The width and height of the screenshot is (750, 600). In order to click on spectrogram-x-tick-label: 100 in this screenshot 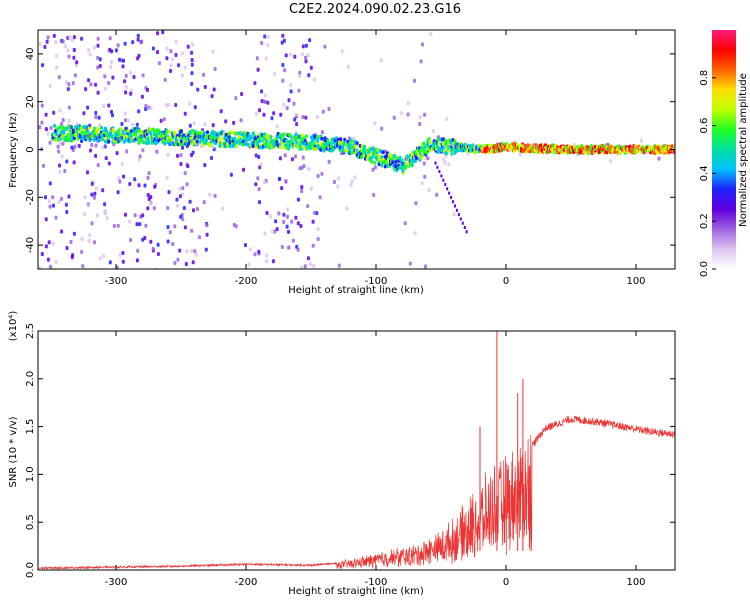, I will do `click(635, 281)`.